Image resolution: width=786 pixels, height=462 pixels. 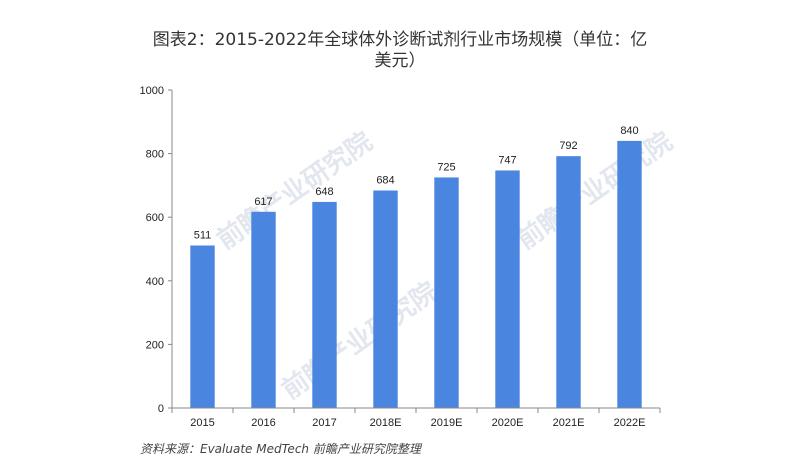 I want to click on y-tick-label: 1000, so click(x=152, y=91).